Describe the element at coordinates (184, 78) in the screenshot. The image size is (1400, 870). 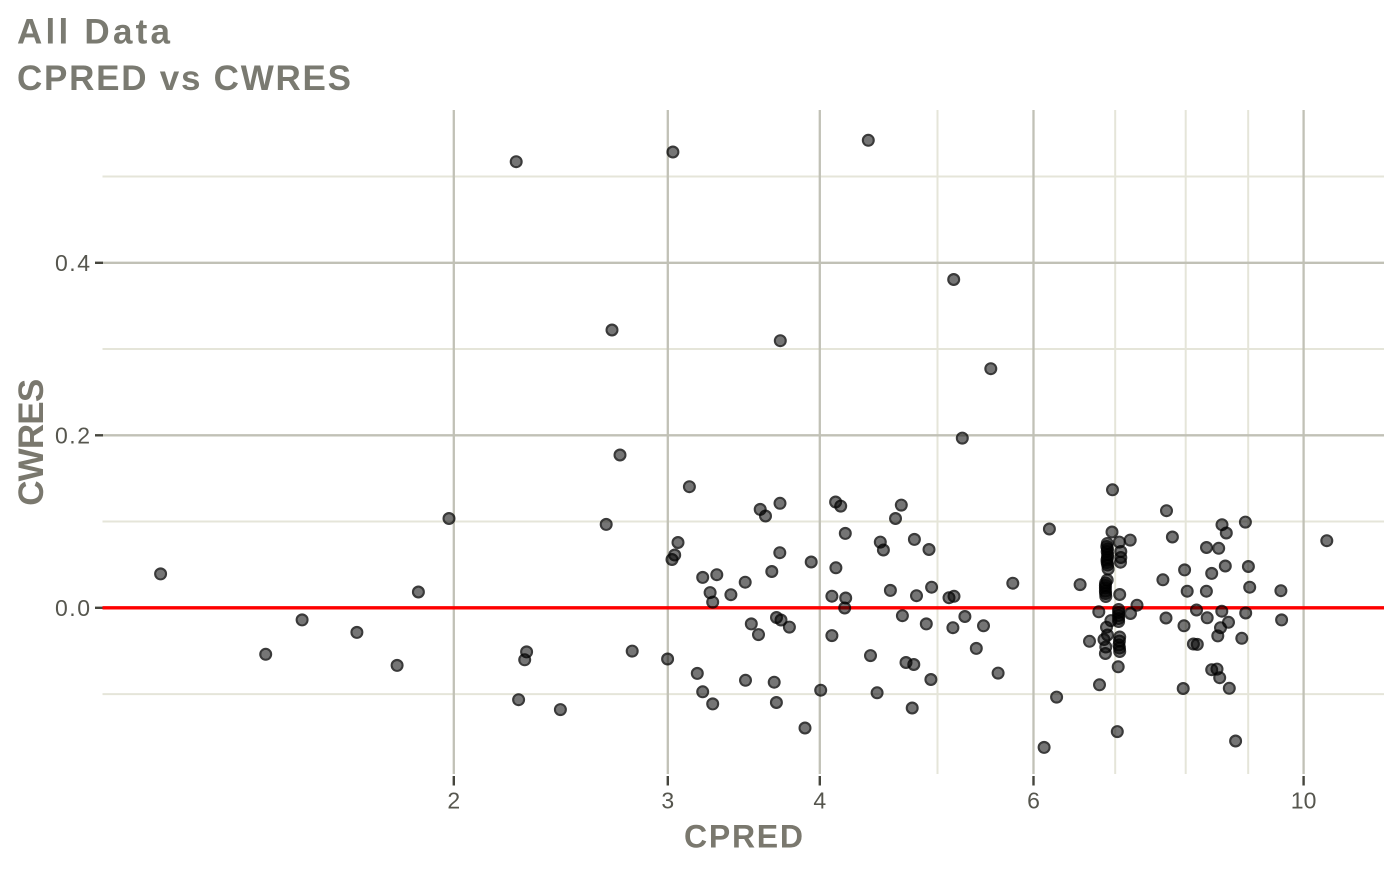
I see `svg-text: CPRED vs CWRES` at that location.